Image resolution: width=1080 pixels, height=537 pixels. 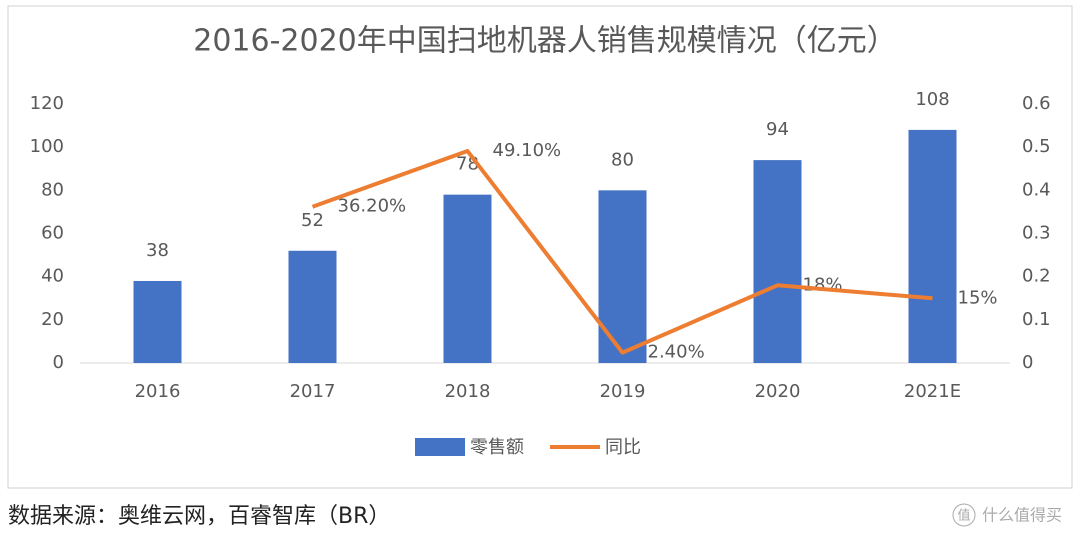 I want to click on legend-label: 零售额, so click(x=497, y=447).